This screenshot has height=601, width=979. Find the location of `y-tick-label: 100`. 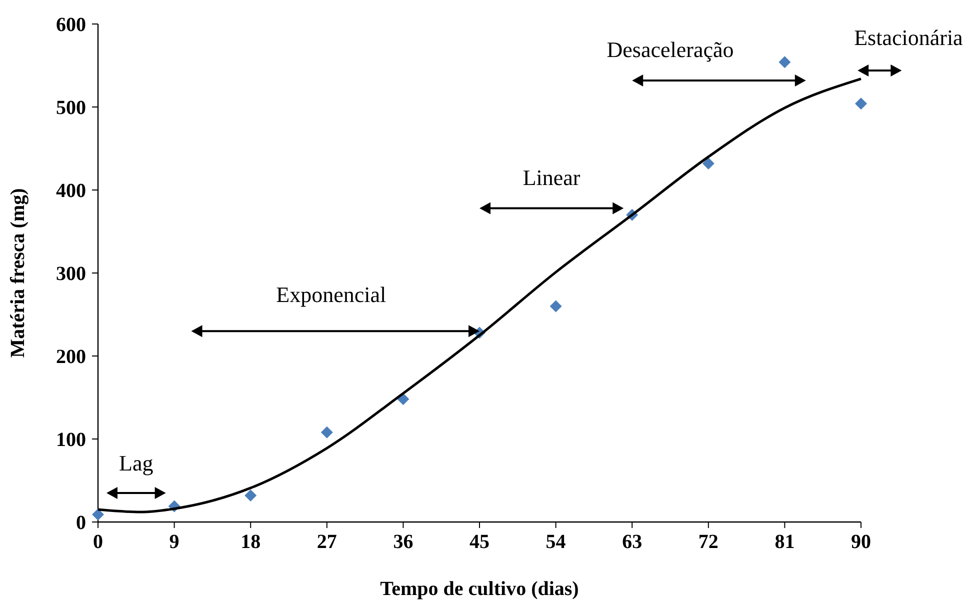

y-tick-label: 100 is located at coordinates (71, 440).